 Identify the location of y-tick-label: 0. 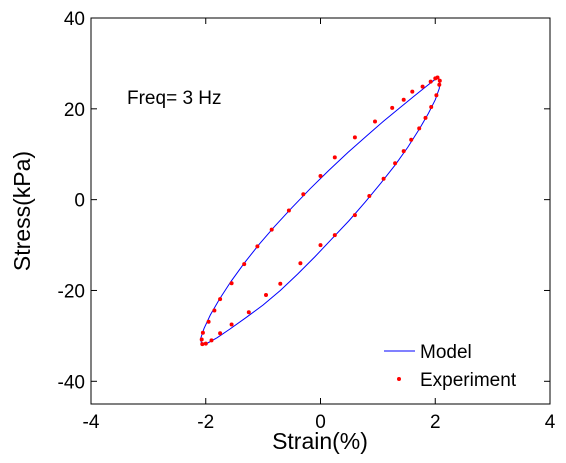
(79, 201).